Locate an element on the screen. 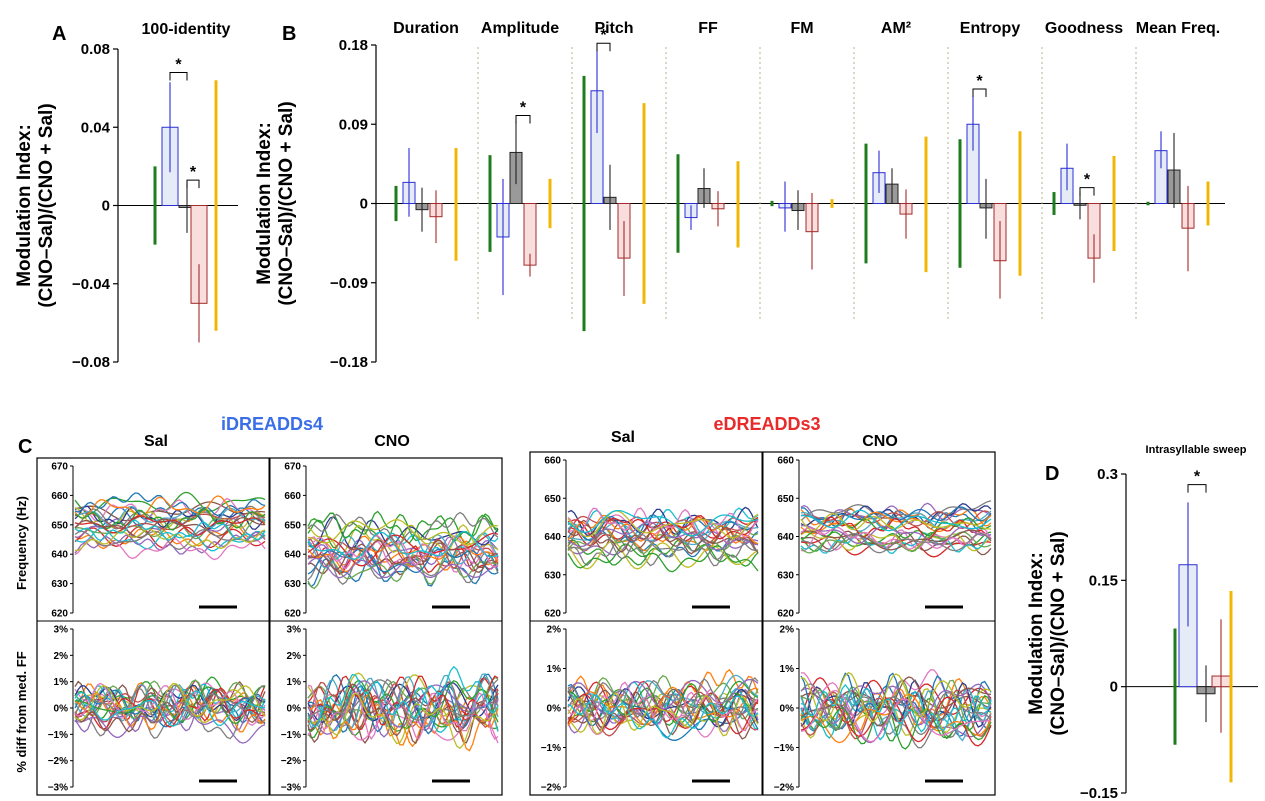 The image size is (1265, 801). chart-title: 100-identity is located at coordinates (186, 29).